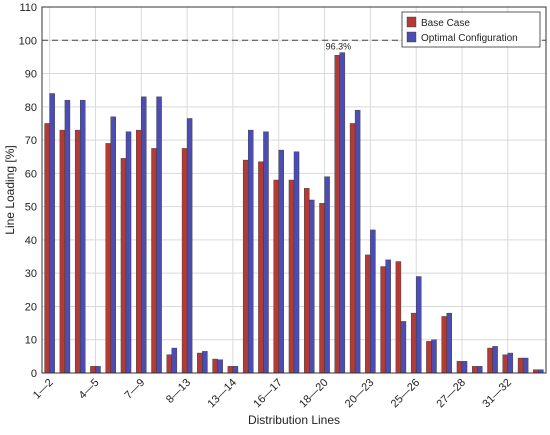  What do you see at coordinates (31, 341) in the screenshot?
I see `y-tick-label: 10` at bounding box center [31, 341].